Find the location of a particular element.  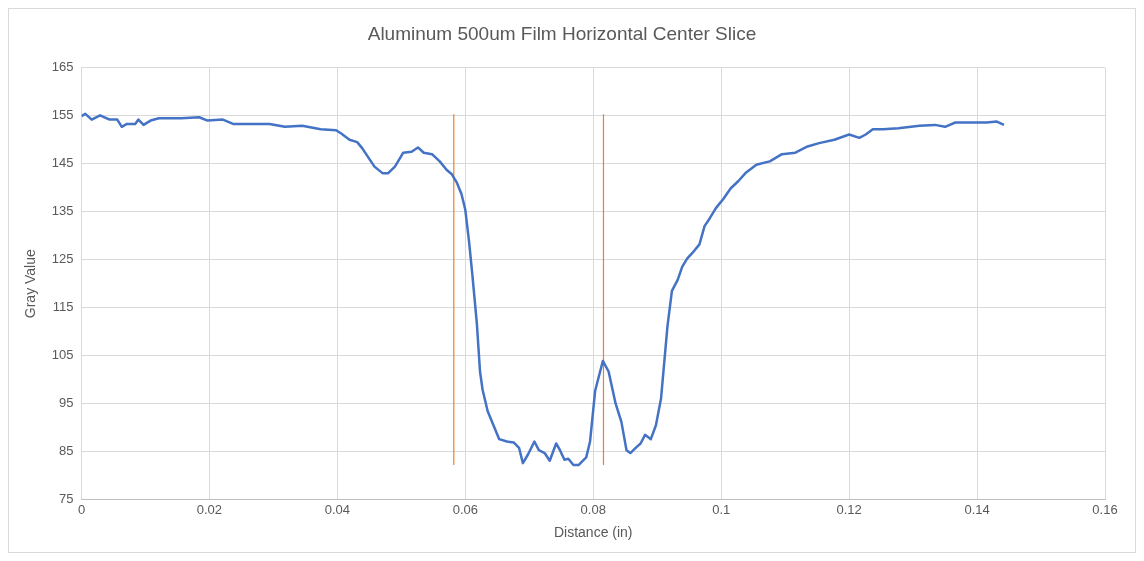

chart-title: Aluminum 500um Film Horizontal Center Slice is located at coordinates (562, 33).